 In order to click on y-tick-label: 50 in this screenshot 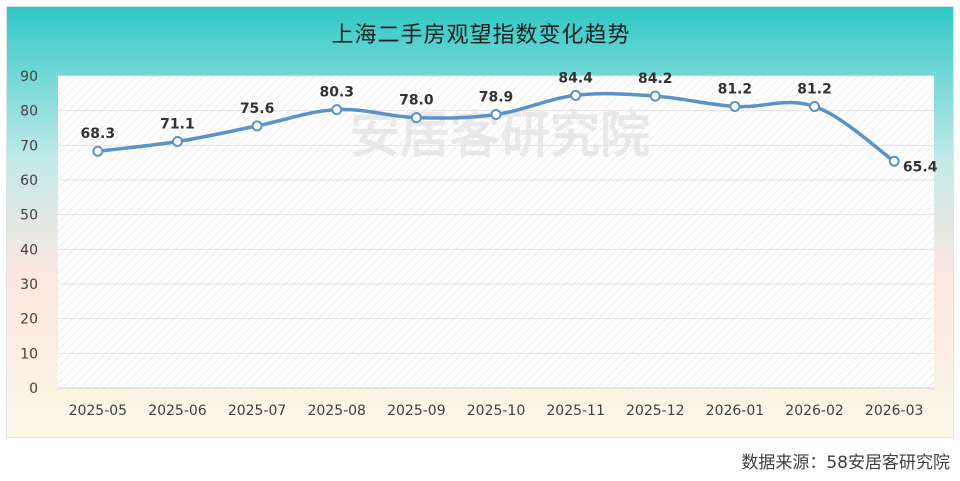, I will do `click(29, 216)`.